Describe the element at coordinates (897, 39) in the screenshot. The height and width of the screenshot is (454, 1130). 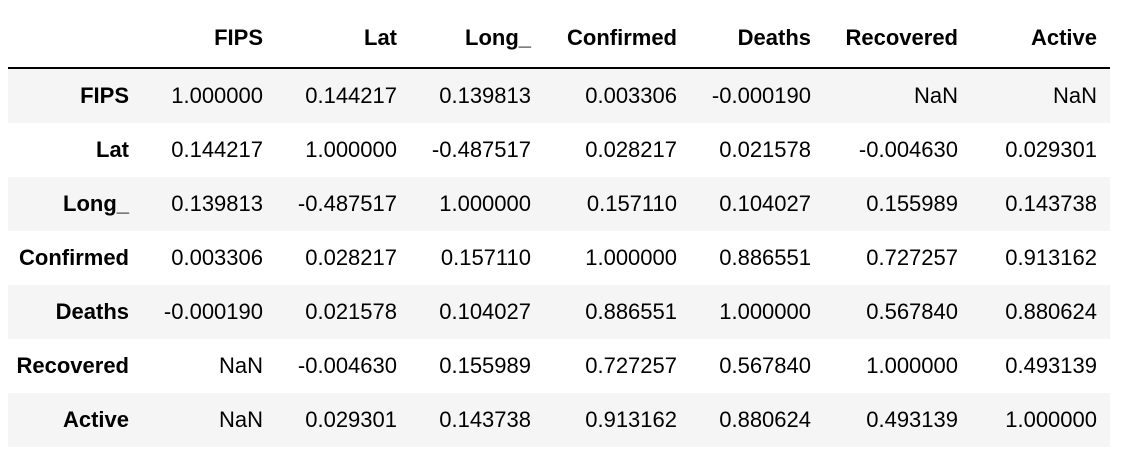
I see `column-header-recovered: Recovered` at that location.